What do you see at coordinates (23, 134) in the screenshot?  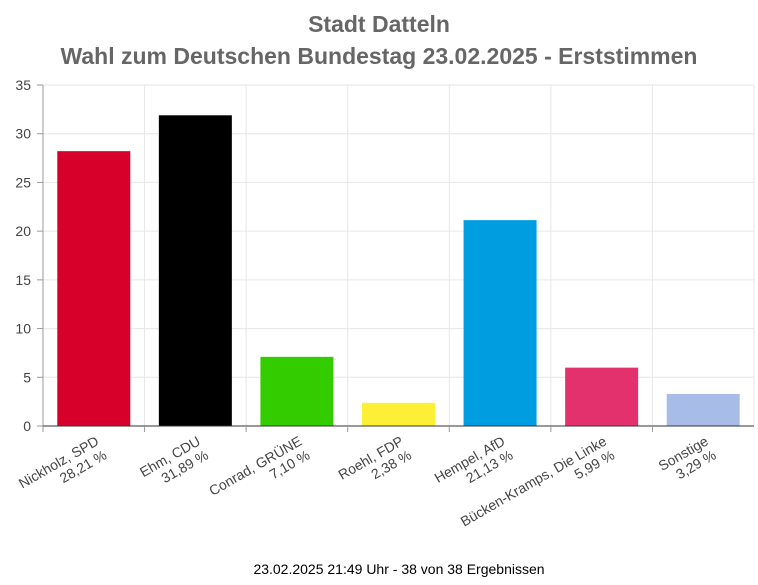 I see `y-tick-label: 30` at bounding box center [23, 134].